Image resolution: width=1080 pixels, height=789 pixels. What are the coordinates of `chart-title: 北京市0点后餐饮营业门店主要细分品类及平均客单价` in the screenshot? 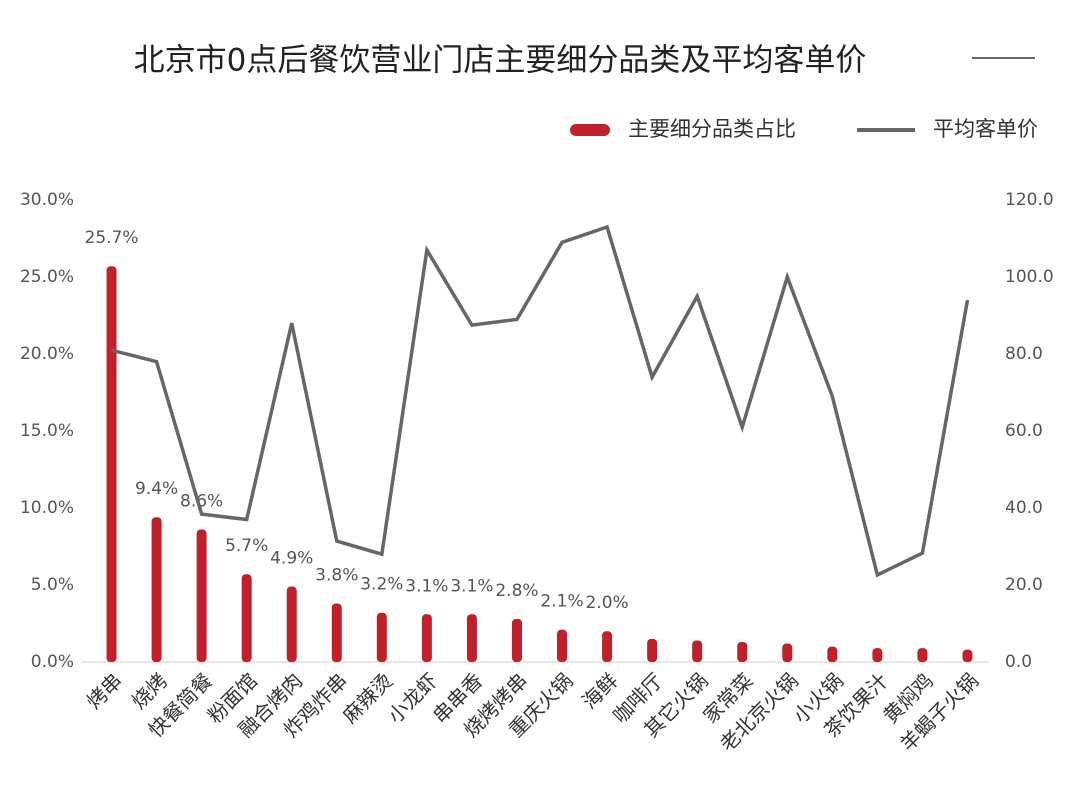 It's located at (500, 61).